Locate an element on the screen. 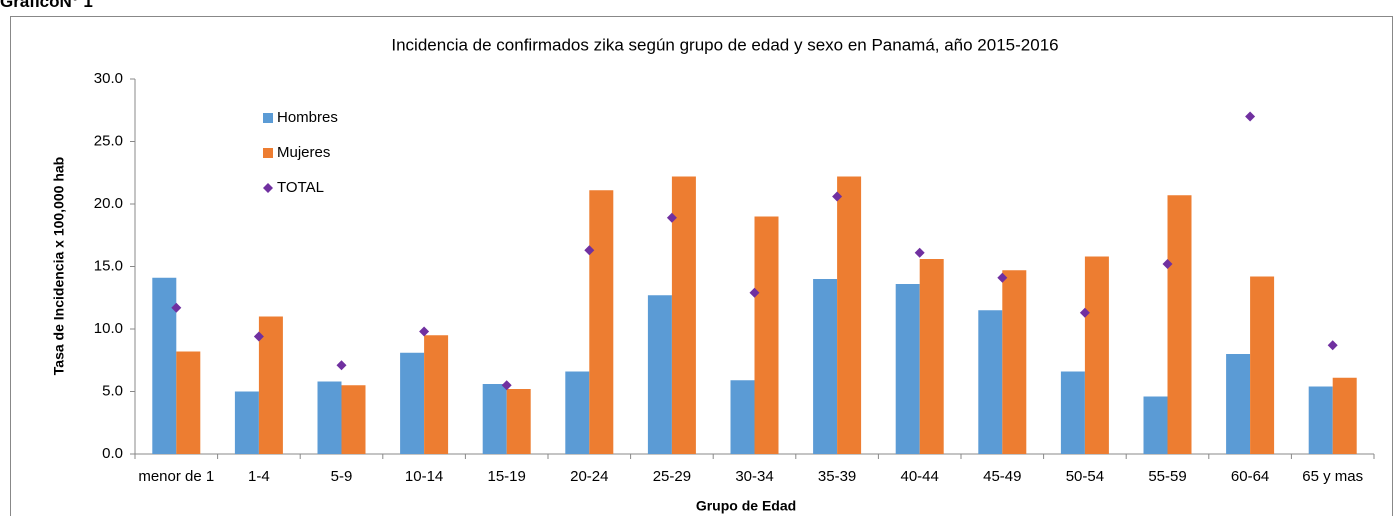 This screenshot has width=1394, height=516. x-tick-label: 65 y mas is located at coordinates (1333, 476).